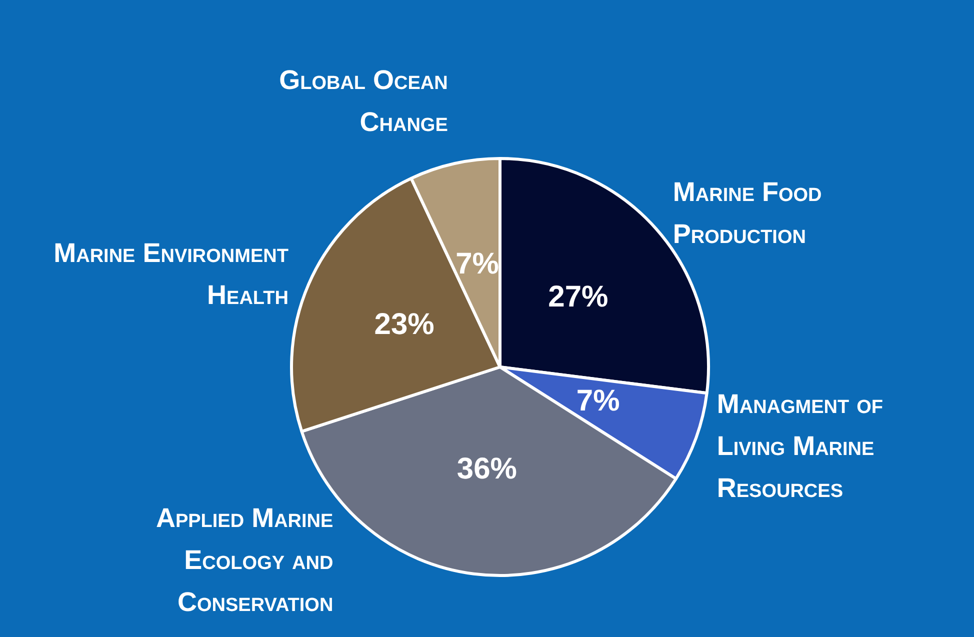 The width and height of the screenshot is (974, 637). Describe the element at coordinates (486, 469) in the screenshot. I see `data-label: 36%` at that location.